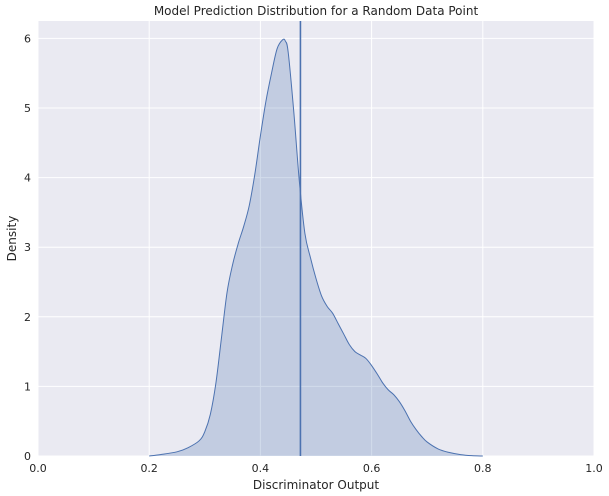 This screenshot has width=609, height=496. I want to click on x-tick-label-4: 0.8, so click(483, 468).